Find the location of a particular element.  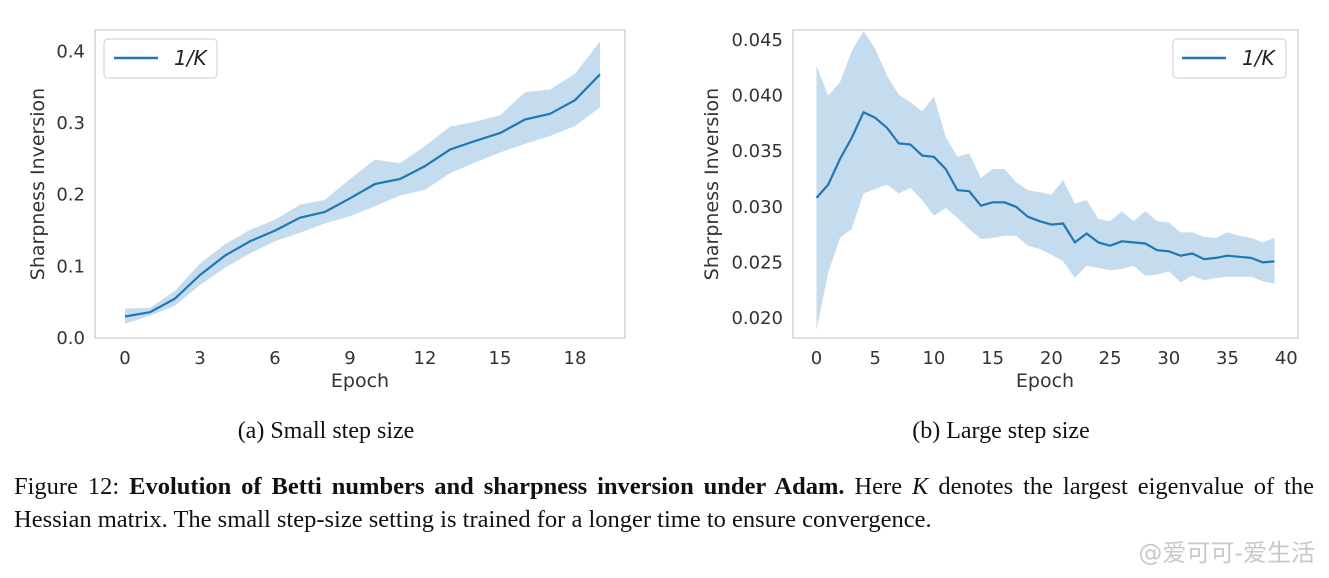

x-tick-label: 9 is located at coordinates (349, 358).